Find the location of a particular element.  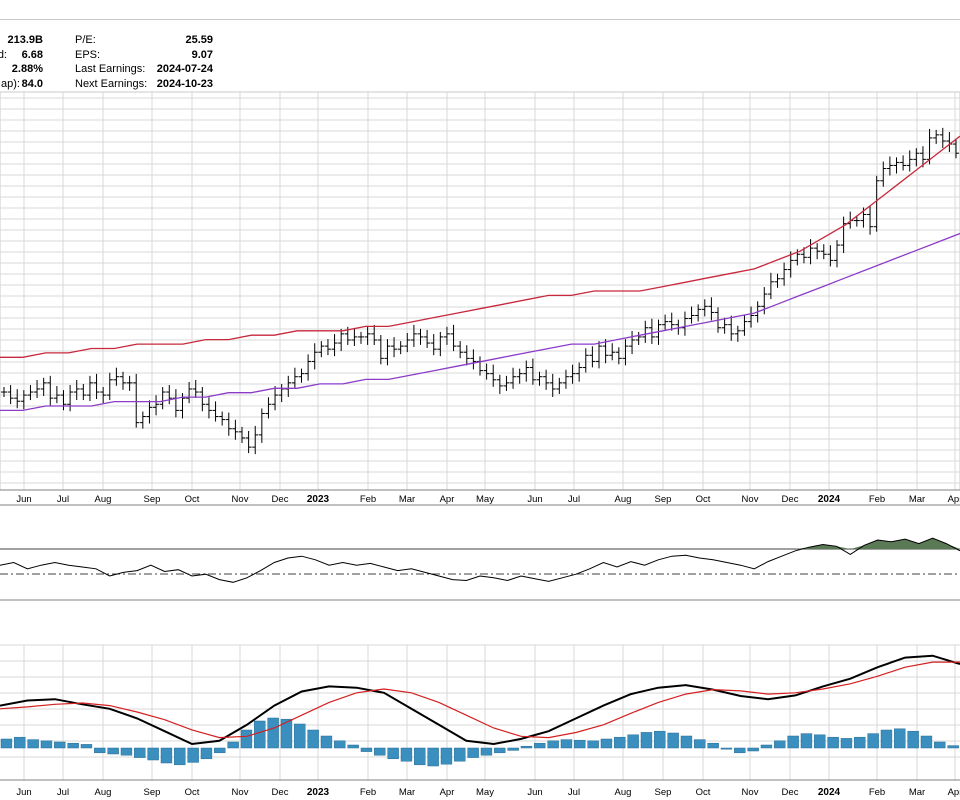

macd-x-tick-label: Aug is located at coordinates (103, 792).